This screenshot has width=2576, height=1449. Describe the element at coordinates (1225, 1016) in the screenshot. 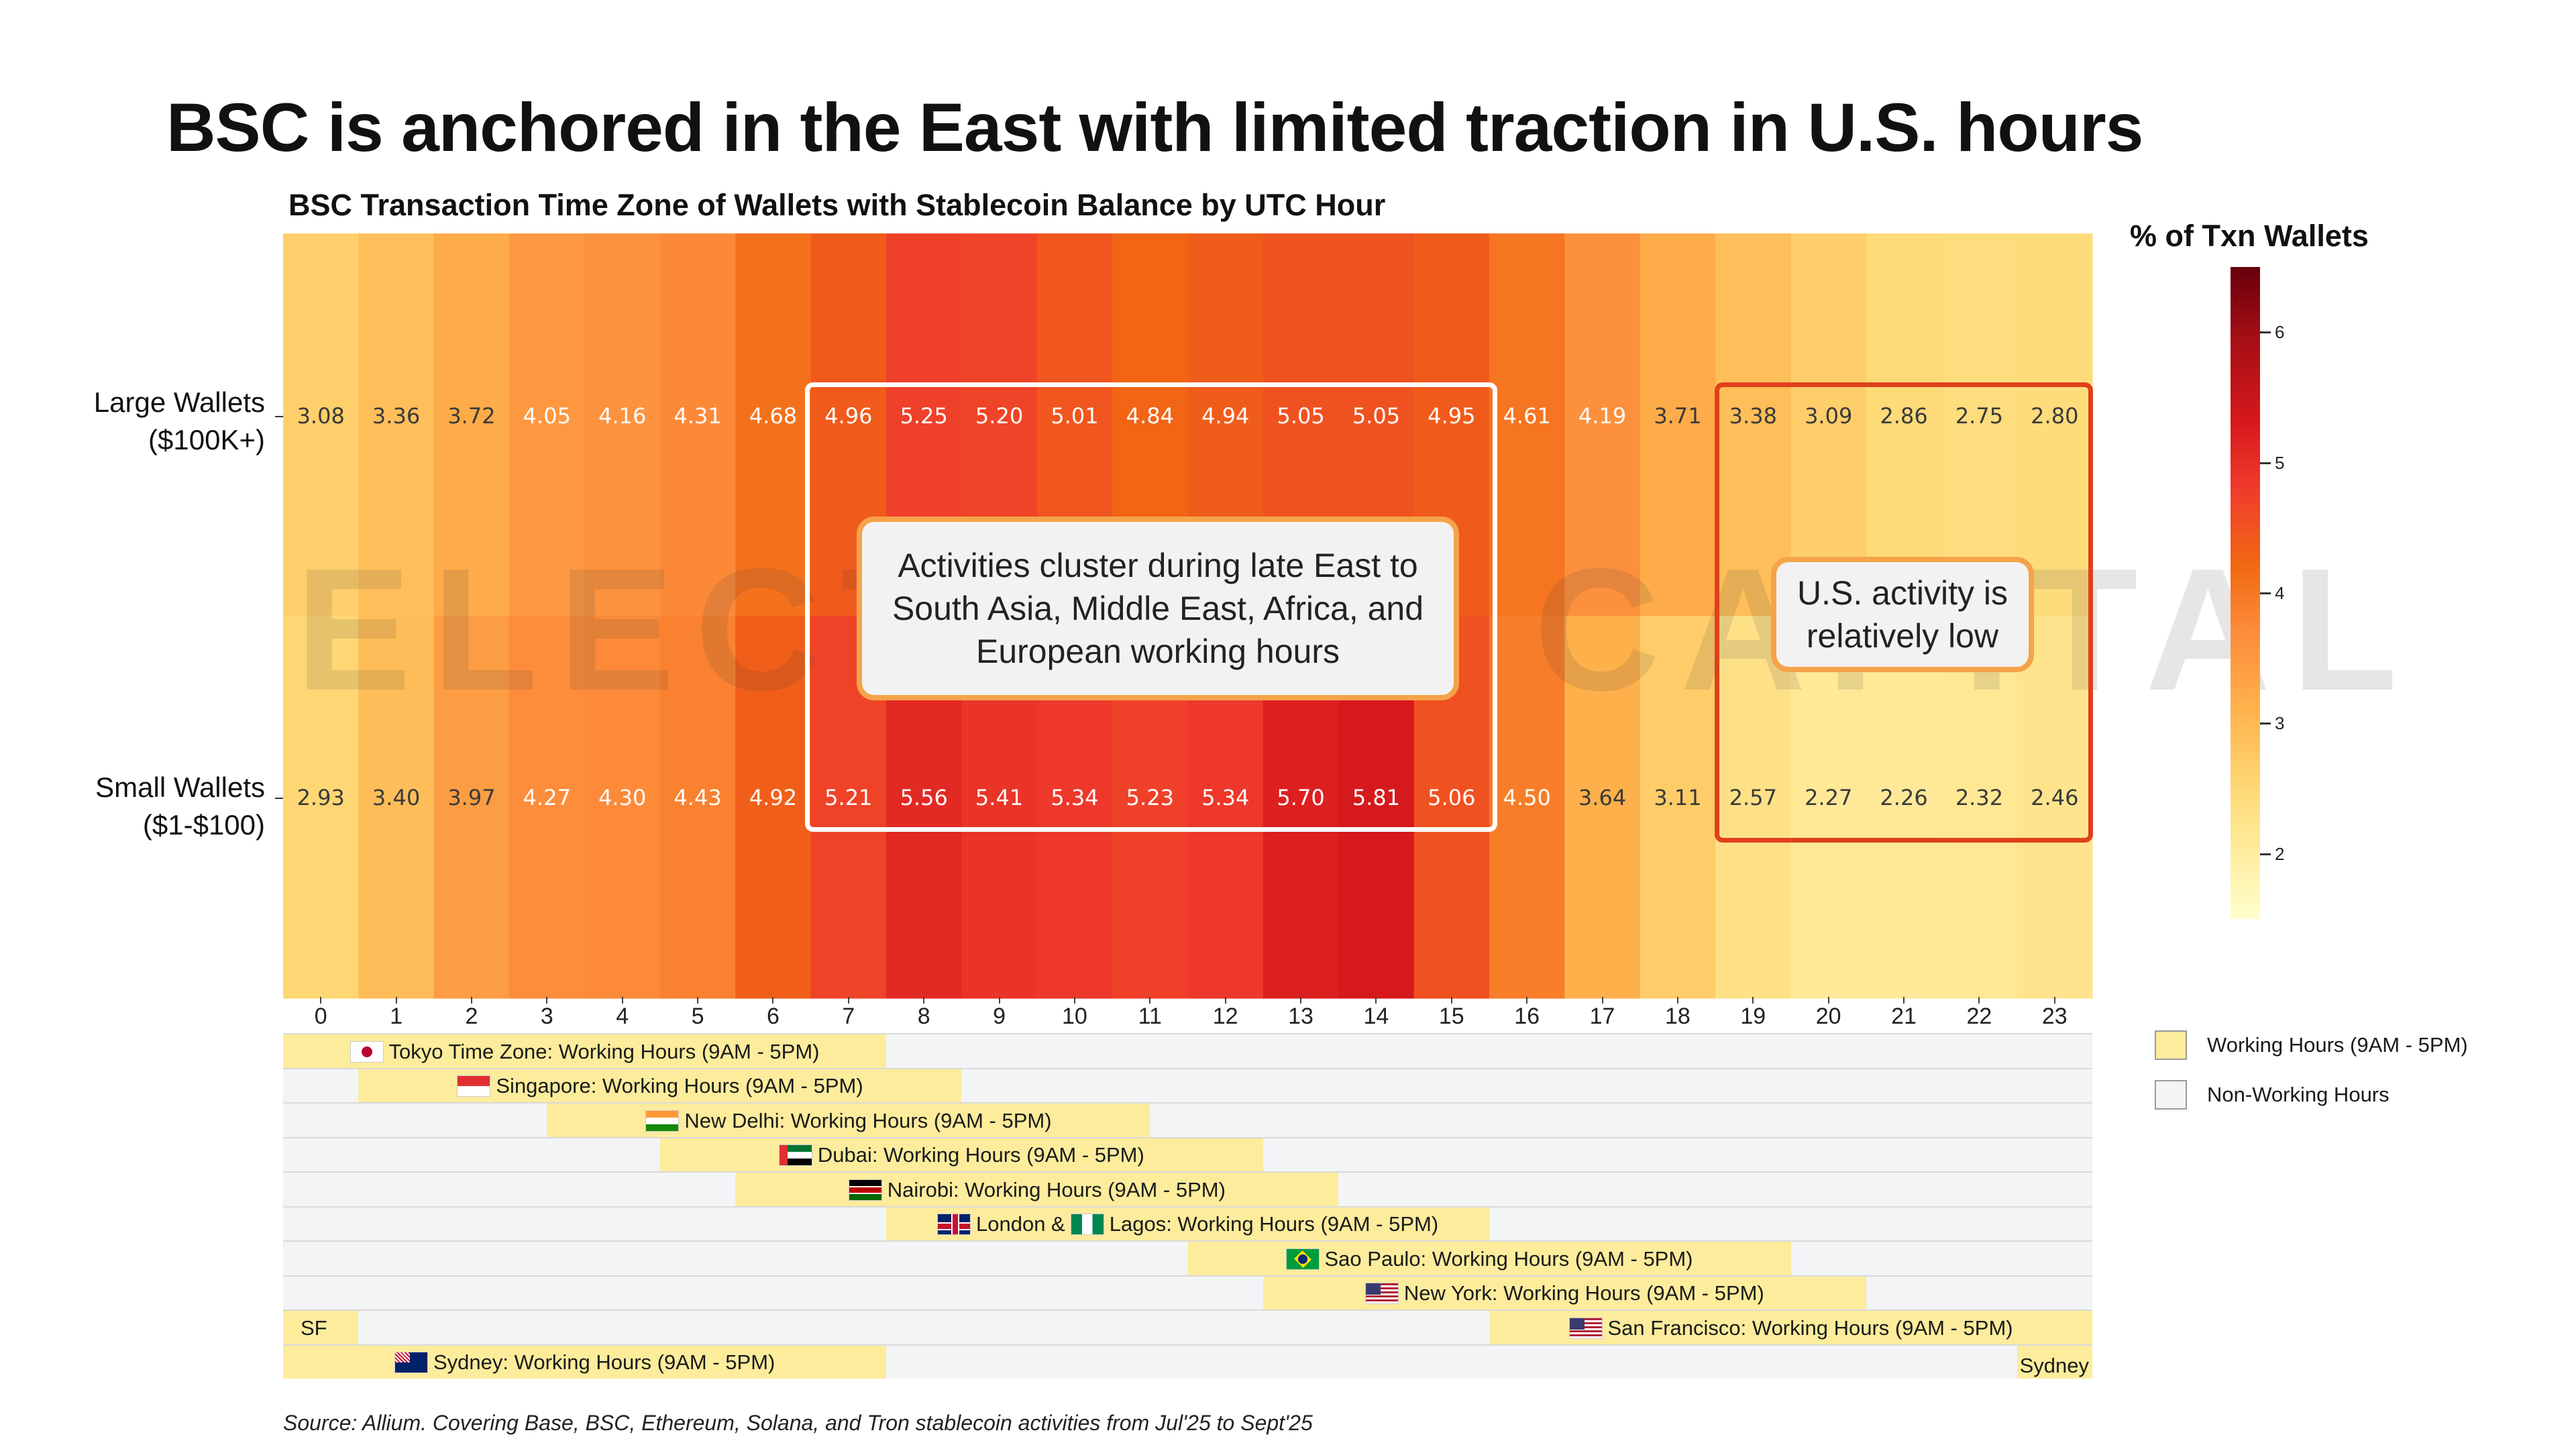

I see `x-tick-label-12: 12` at that location.